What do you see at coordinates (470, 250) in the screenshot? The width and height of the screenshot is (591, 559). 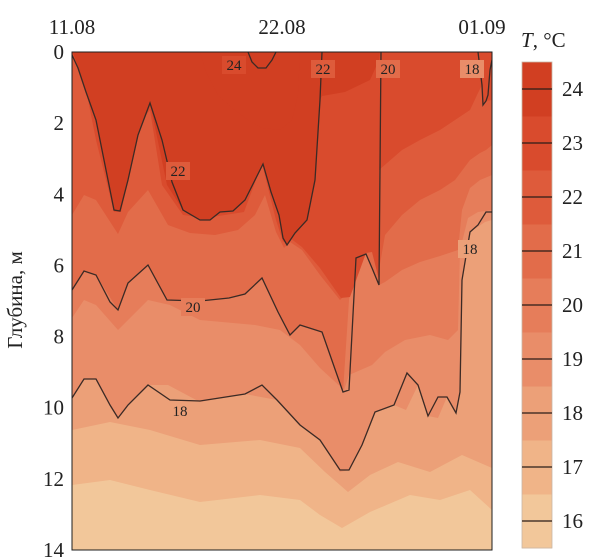 I see `contour-label-18-right: 18` at bounding box center [470, 250].